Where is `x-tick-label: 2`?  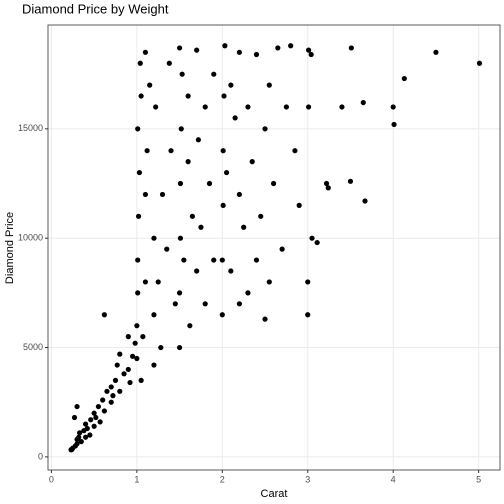
x-tick-label: 2 is located at coordinates (222, 479).